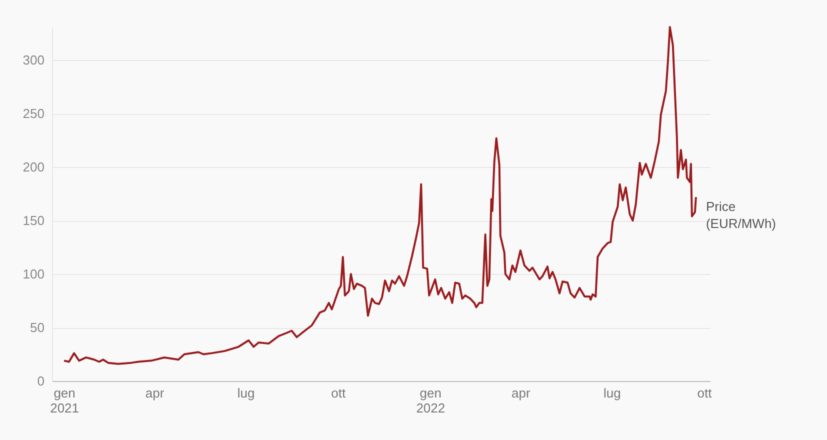 The height and width of the screenshot is (440, 827). What do you see at coordinates (741, 215) in the screenshot?
I see `series-label: Price (EUR/MWh)` at bounding box center [741, 215].